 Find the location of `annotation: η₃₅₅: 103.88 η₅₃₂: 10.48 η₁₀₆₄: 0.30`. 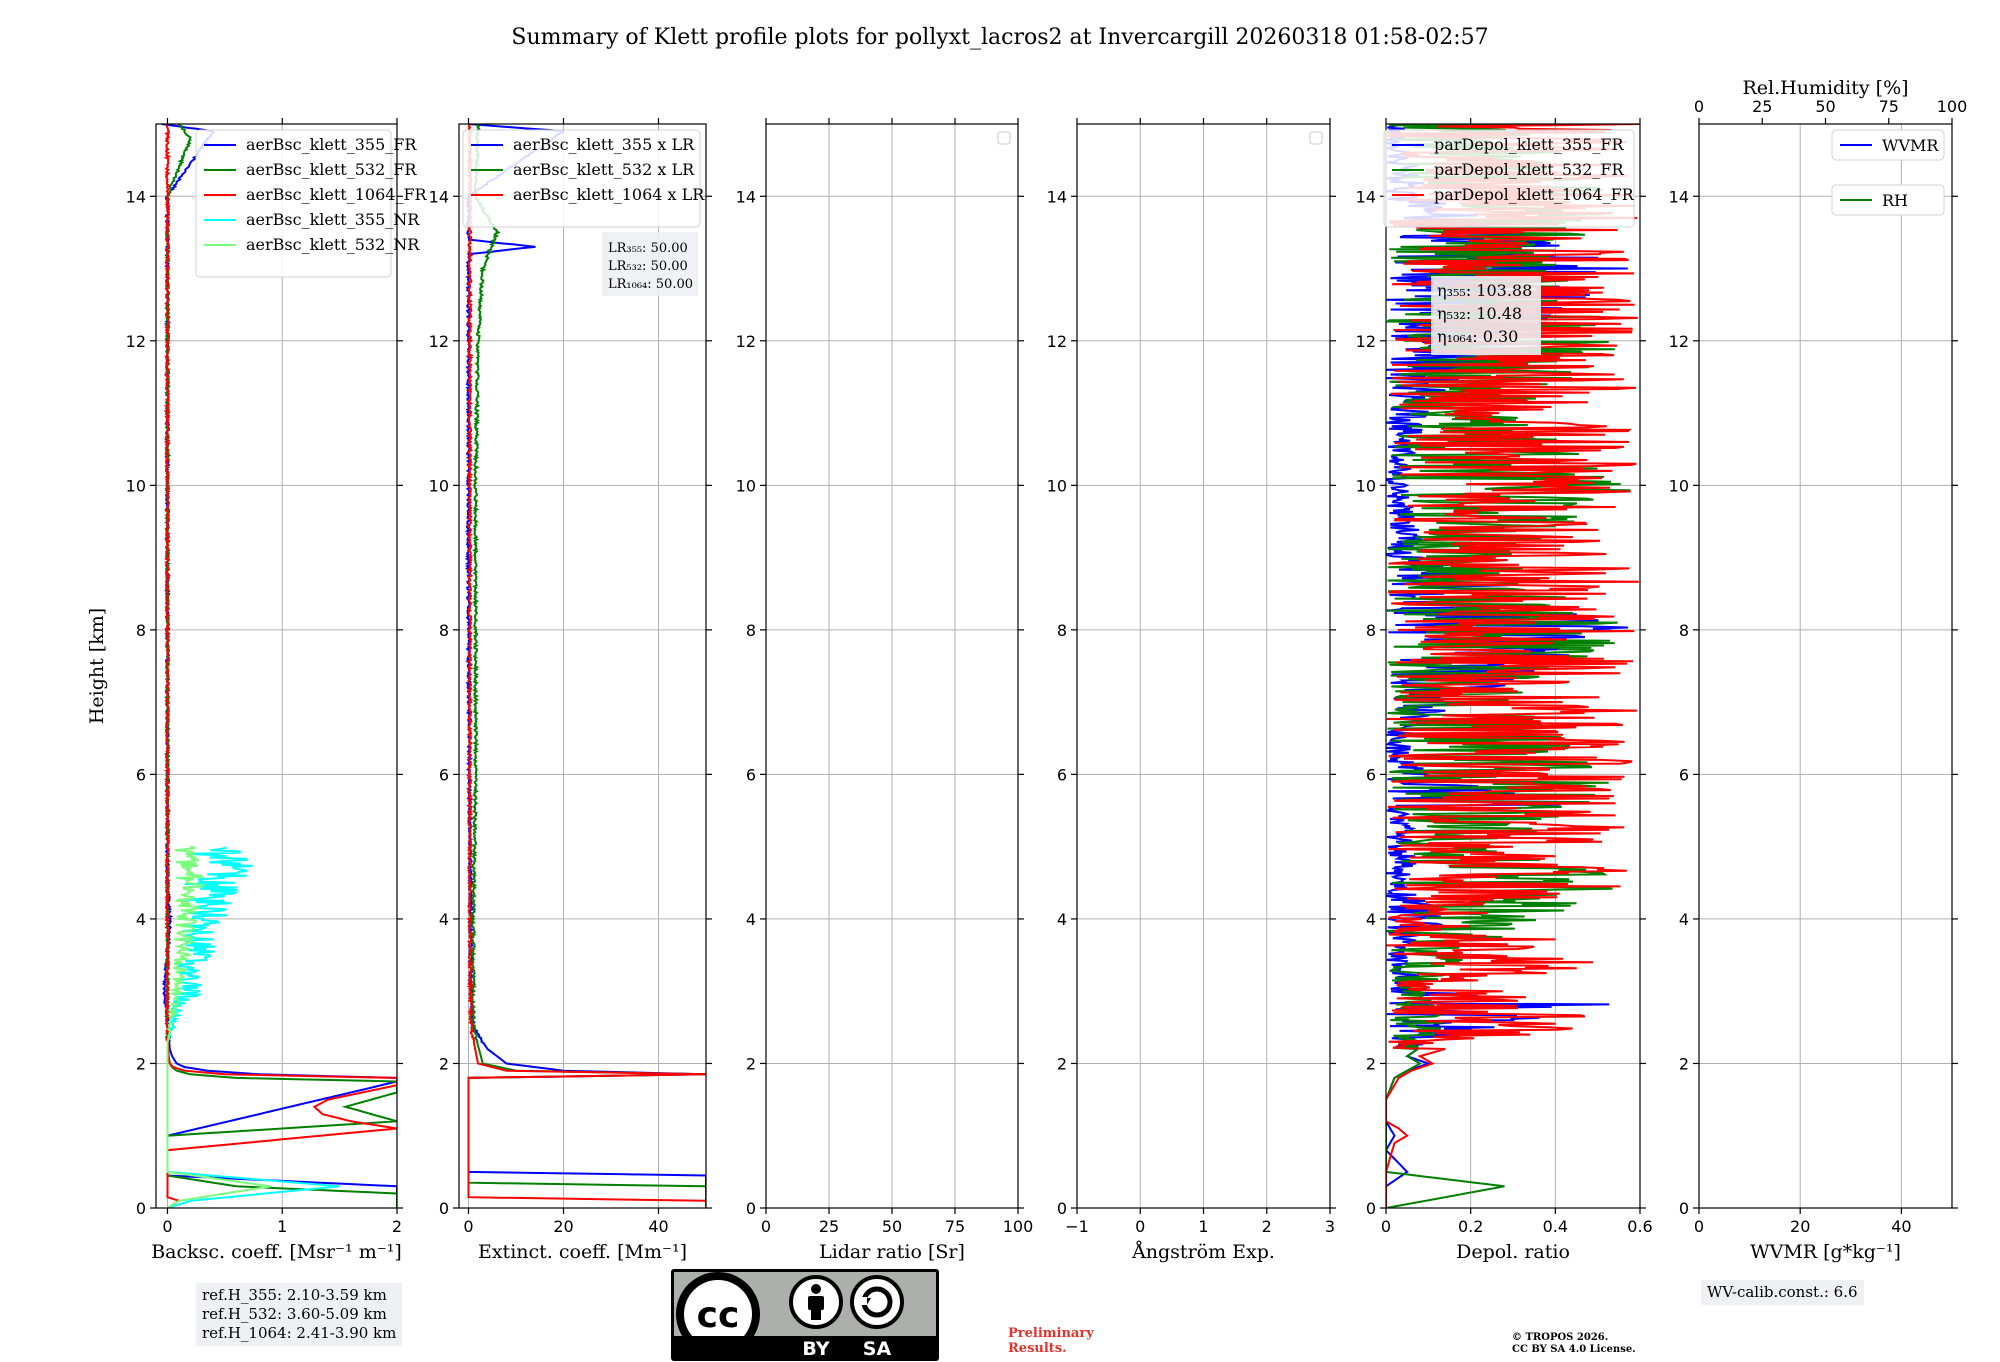

annotation: η₃₅₅: 103.88 η₅₃₂: 10.48 η₁₀₆₄: 0.30 is located at coordinates (1486, 315).